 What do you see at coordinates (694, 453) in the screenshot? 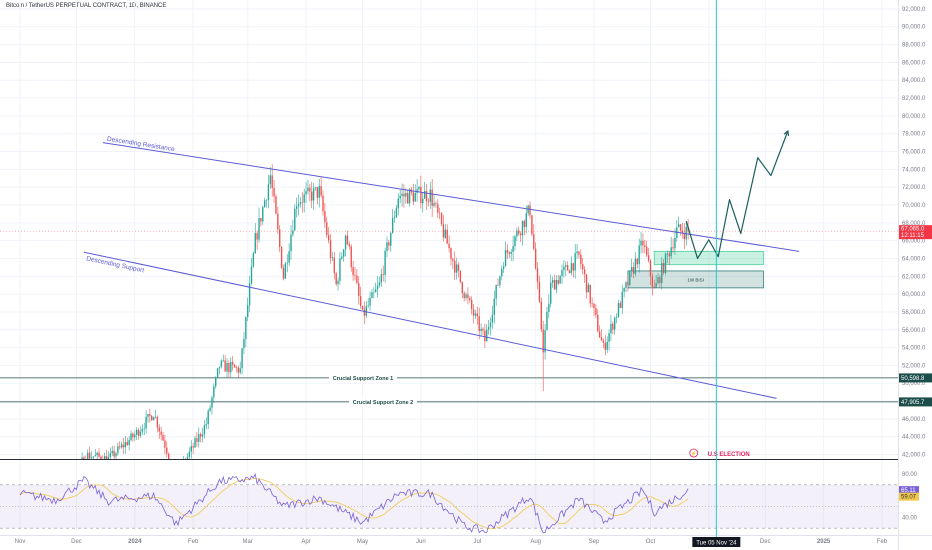
I see `election-icon-glyph: ⚡` at bounding box center [694, 453].